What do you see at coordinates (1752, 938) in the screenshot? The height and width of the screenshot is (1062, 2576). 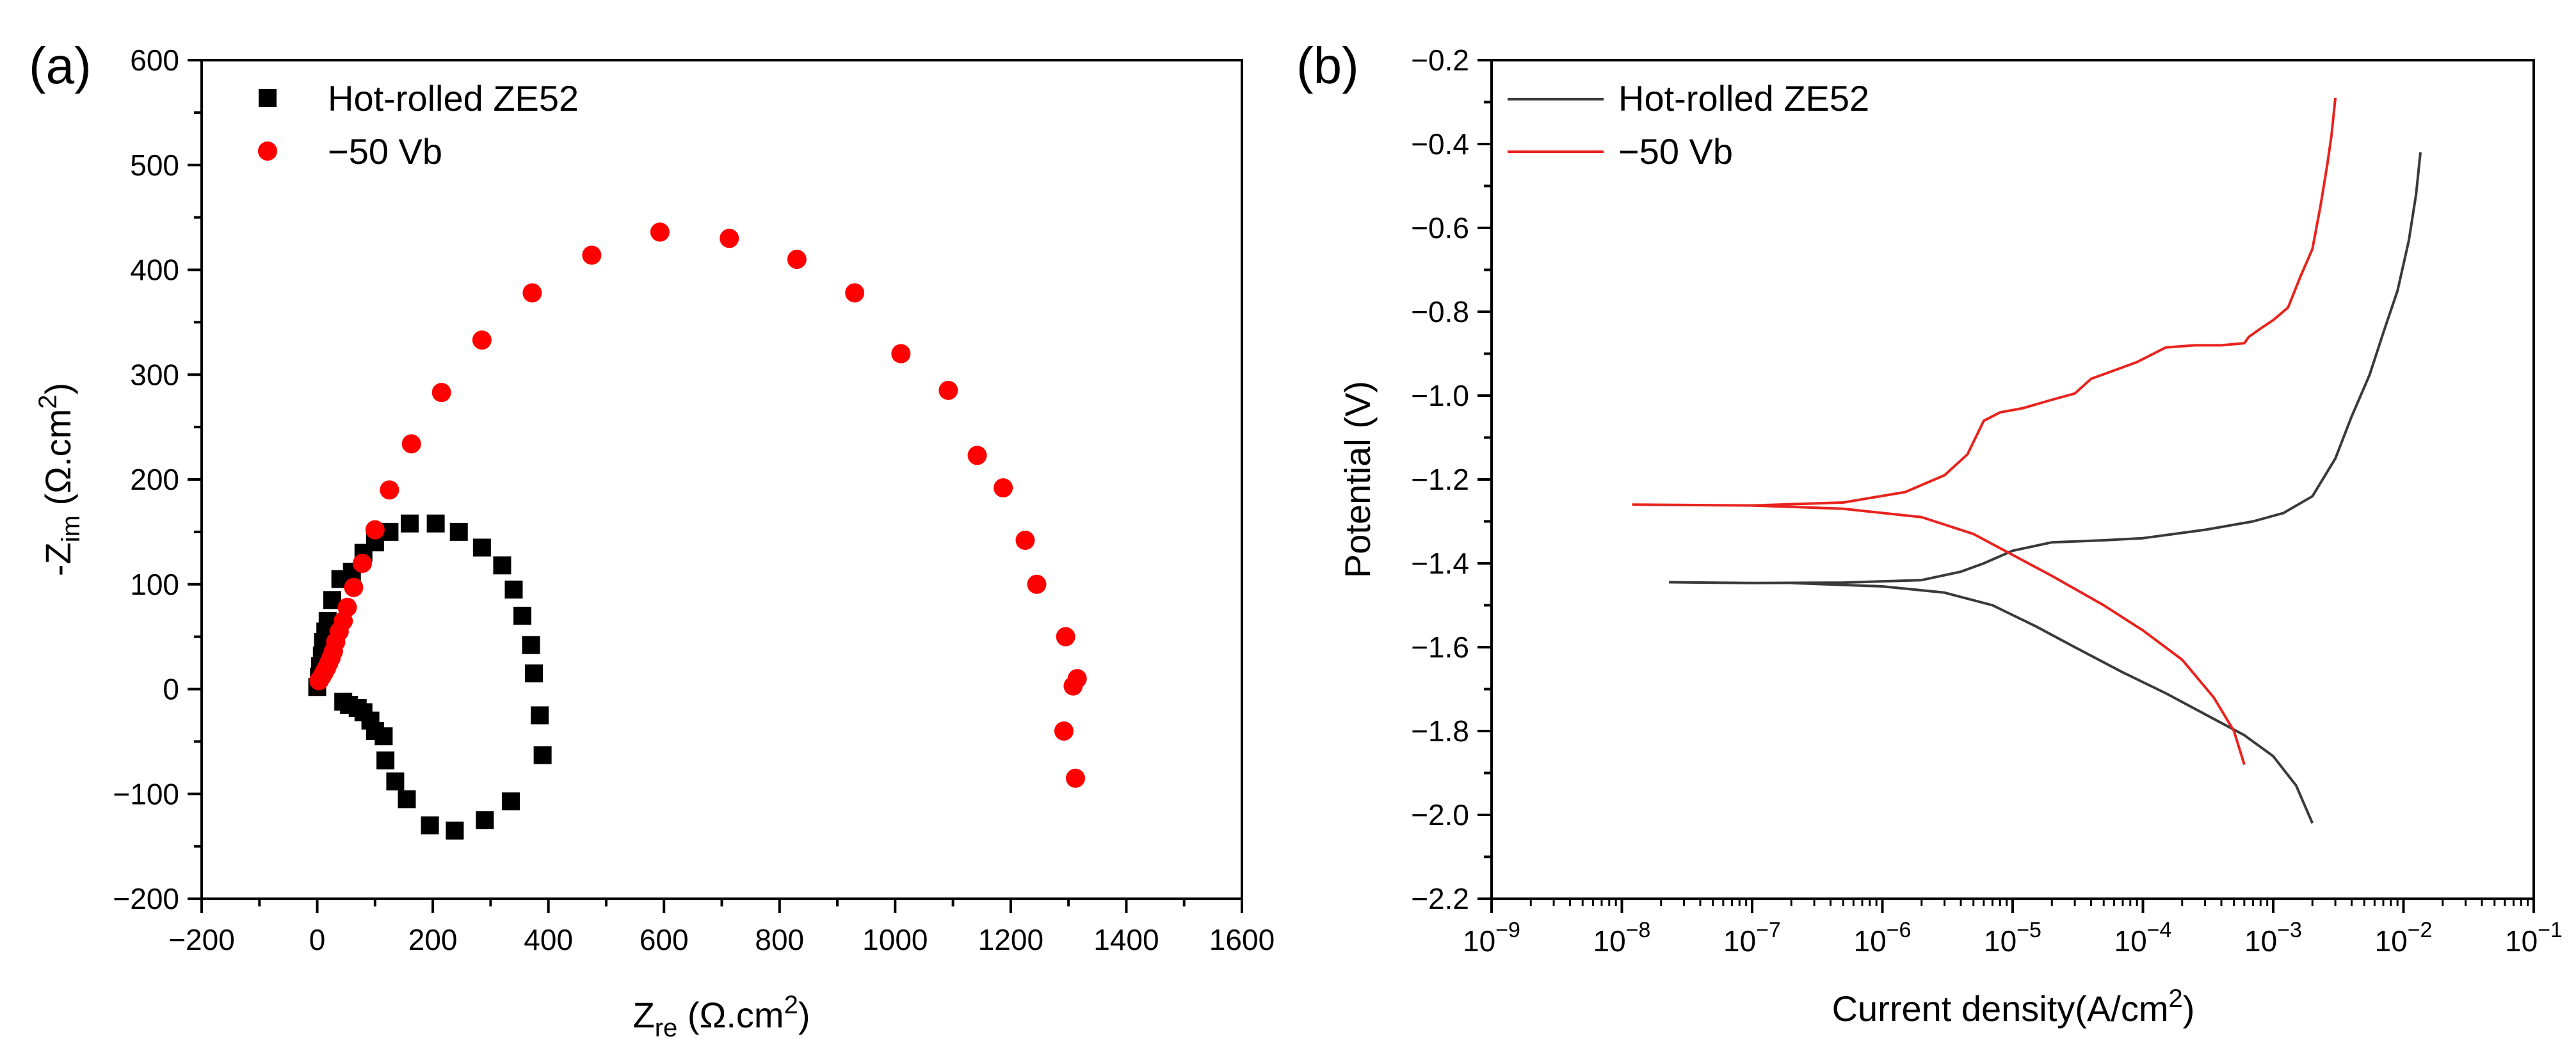 I see `x-tick-label: 10⁻⁷` at bounding box center [1752, 938].